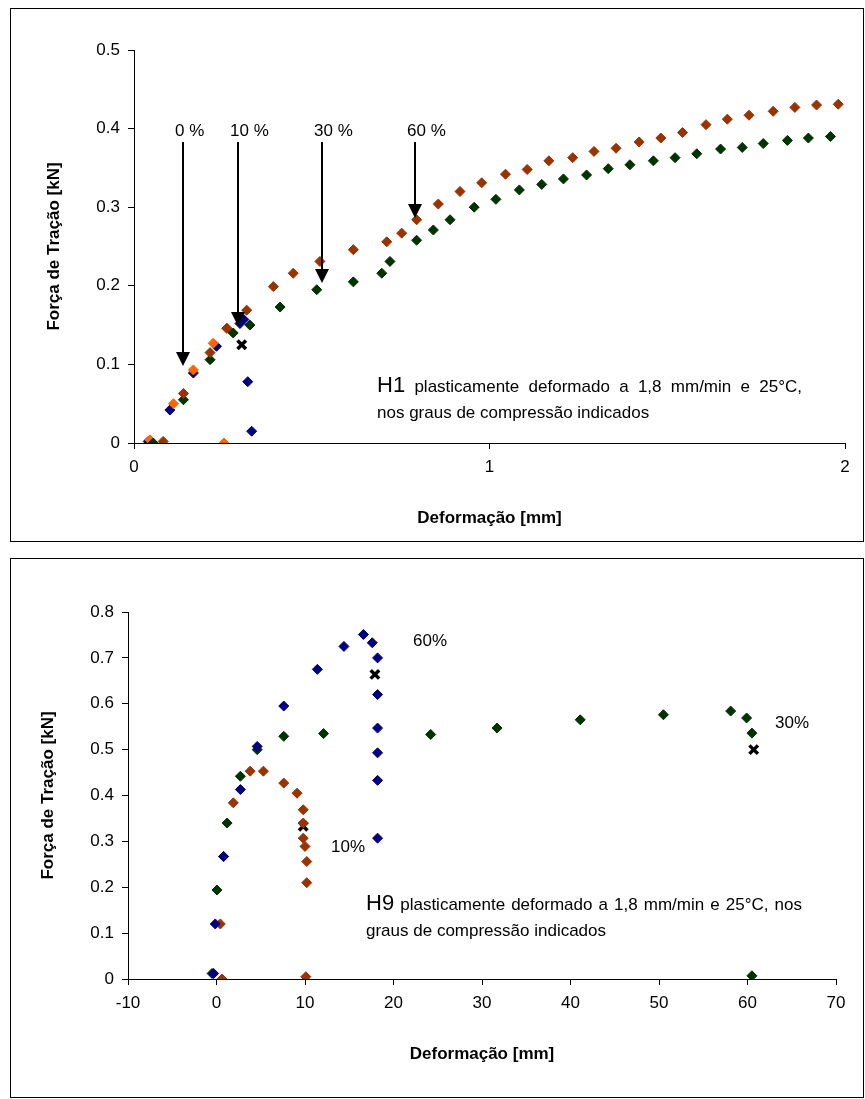  I want to click on annotation: 30%, so click(792, 722).